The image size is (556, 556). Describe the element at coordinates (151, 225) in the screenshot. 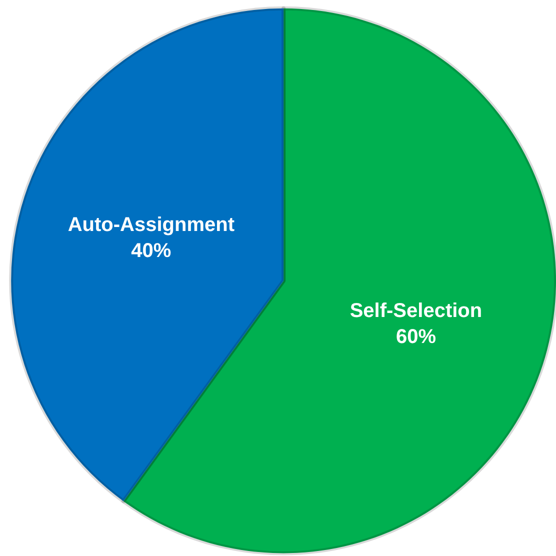

I see `slice-label: Auto-Assignment` at that location.